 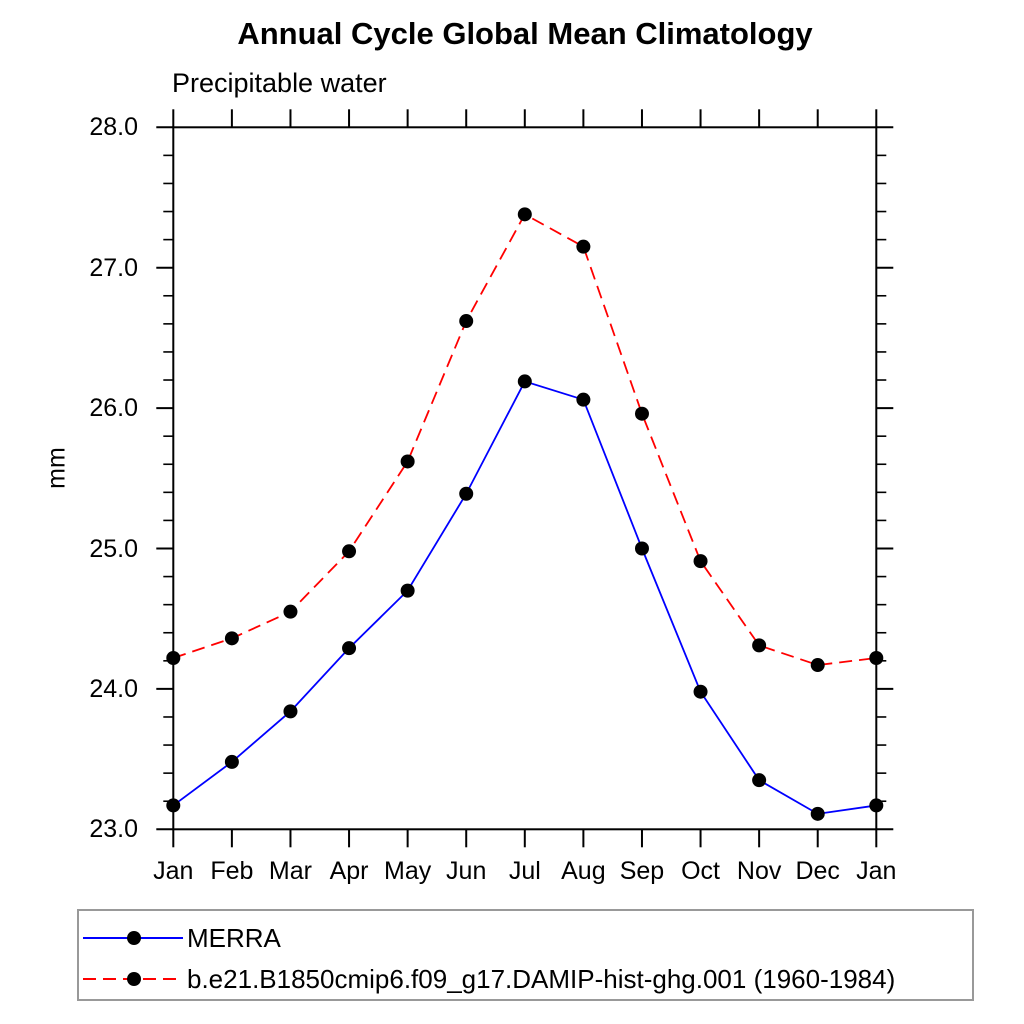 I want to click on x-tick-label: Oct, so click(x=700, y=871).